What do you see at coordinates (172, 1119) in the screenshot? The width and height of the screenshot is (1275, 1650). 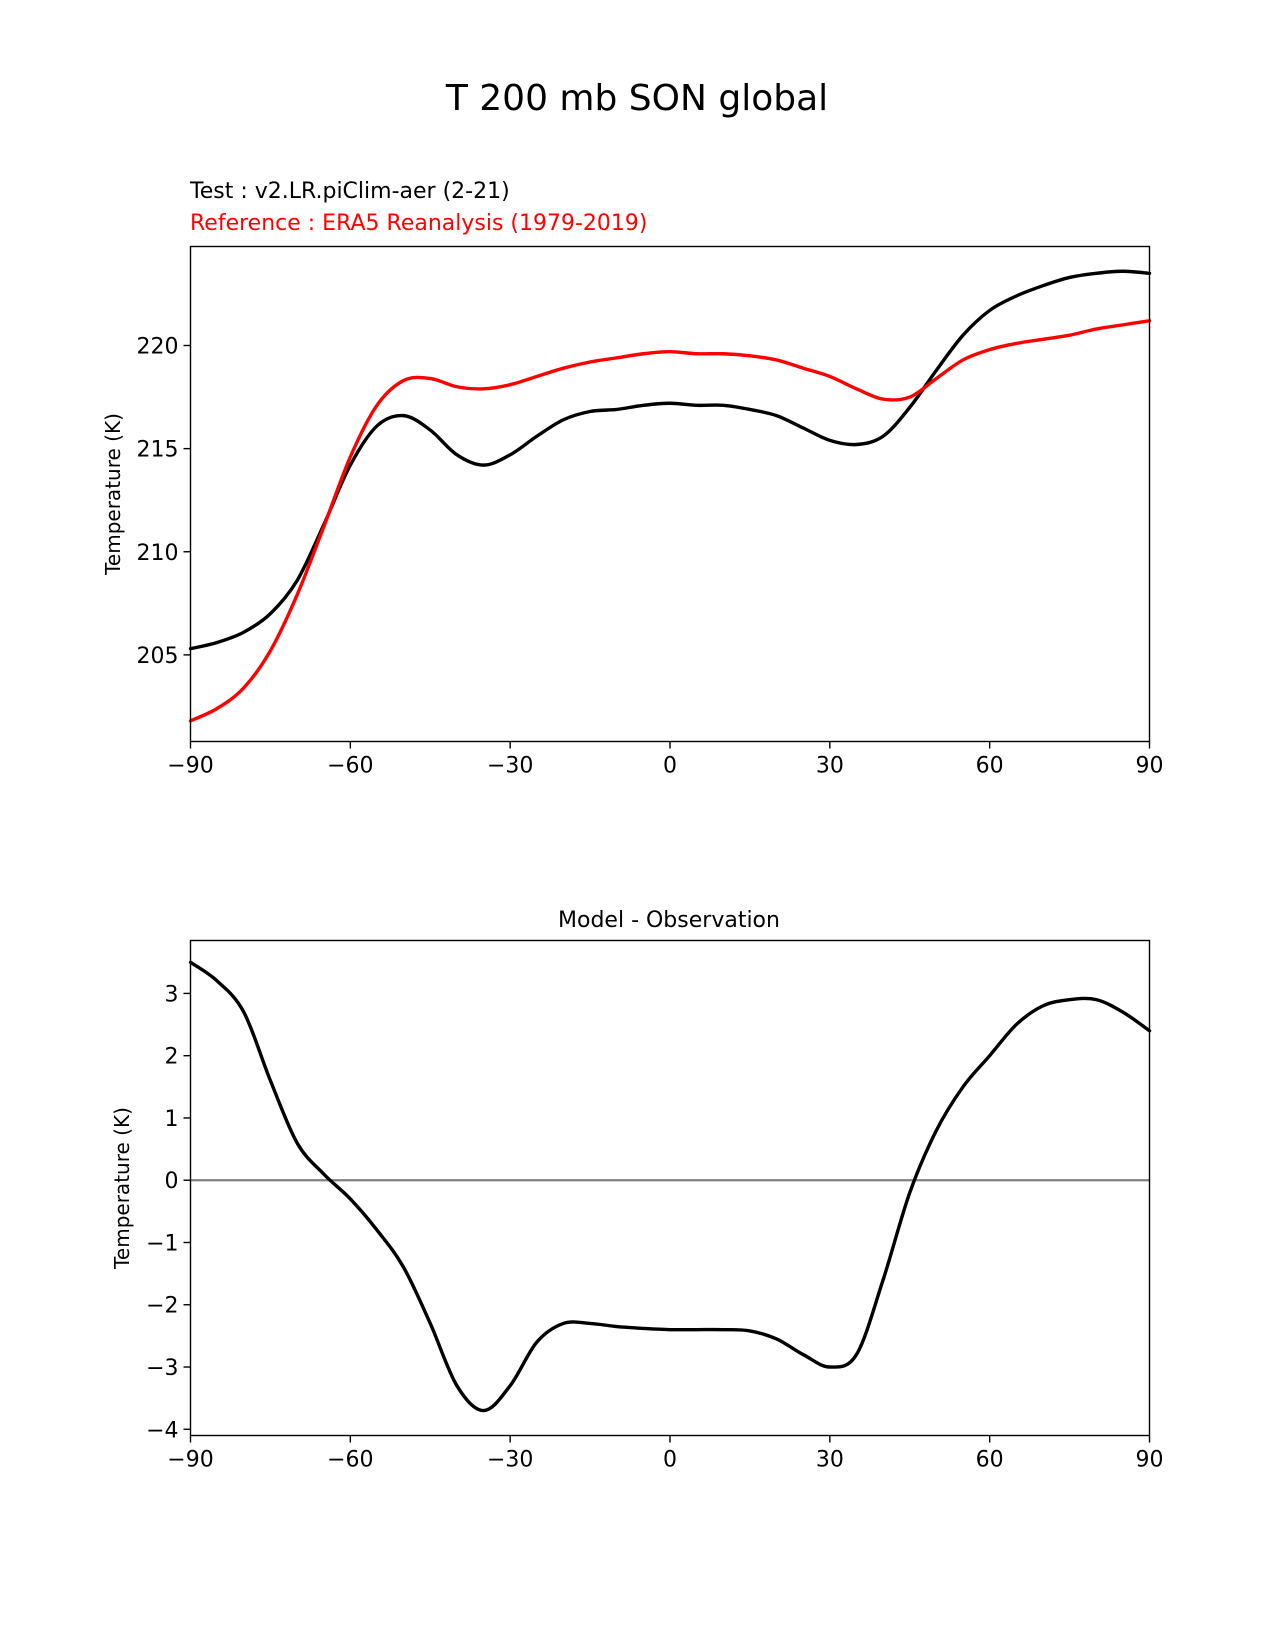 I see `y-tick-label: 1` at bounding box center [172, 1119].